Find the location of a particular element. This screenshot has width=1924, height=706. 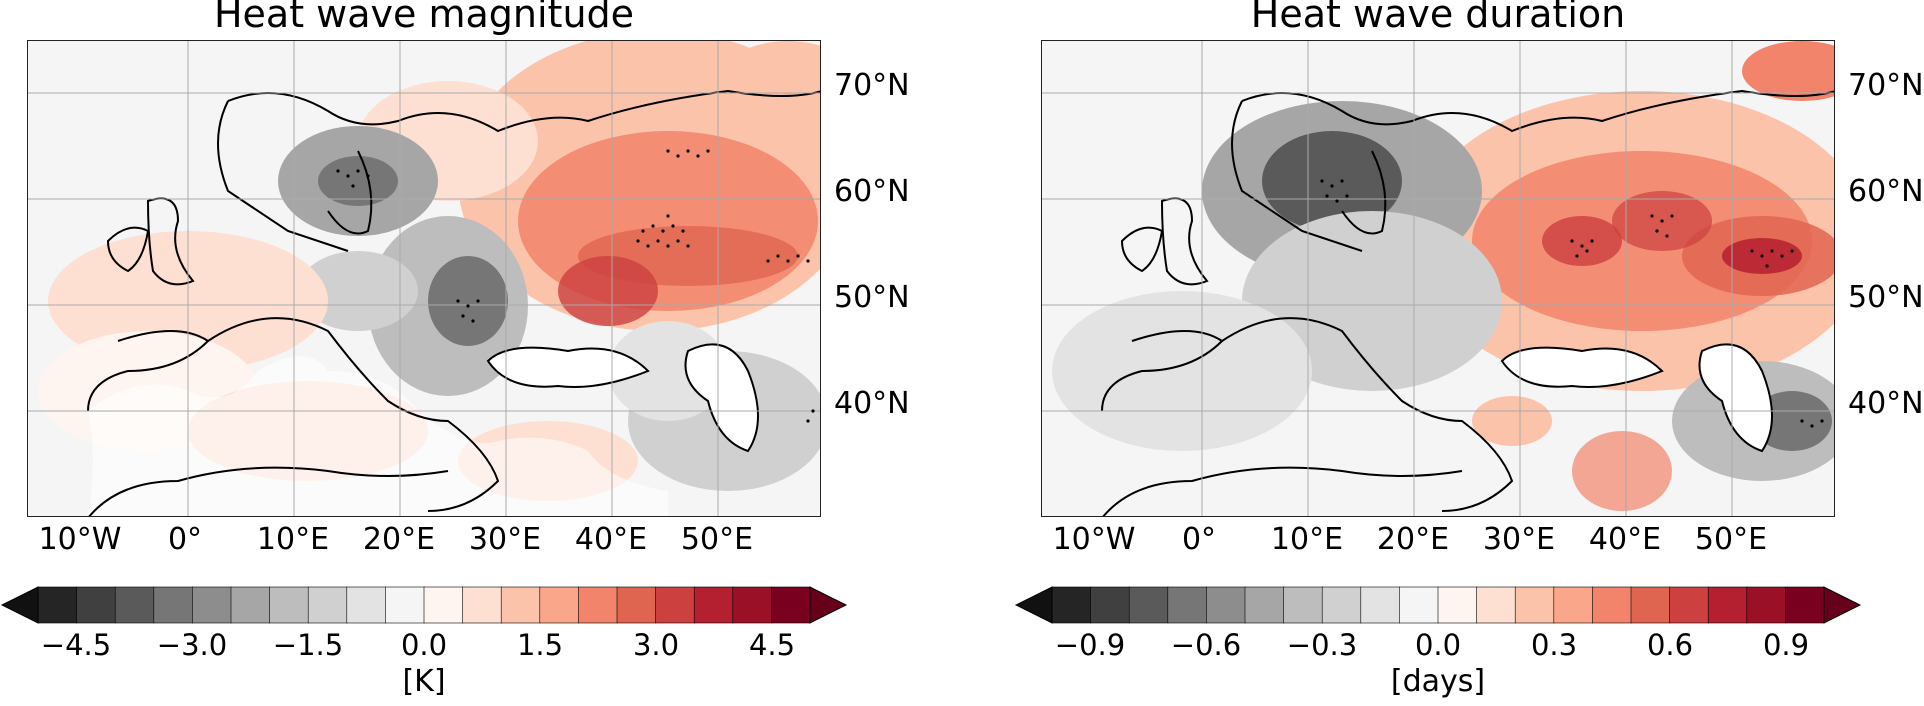

colorbar-tick: 4.5 is located at coordinates (772, 645).